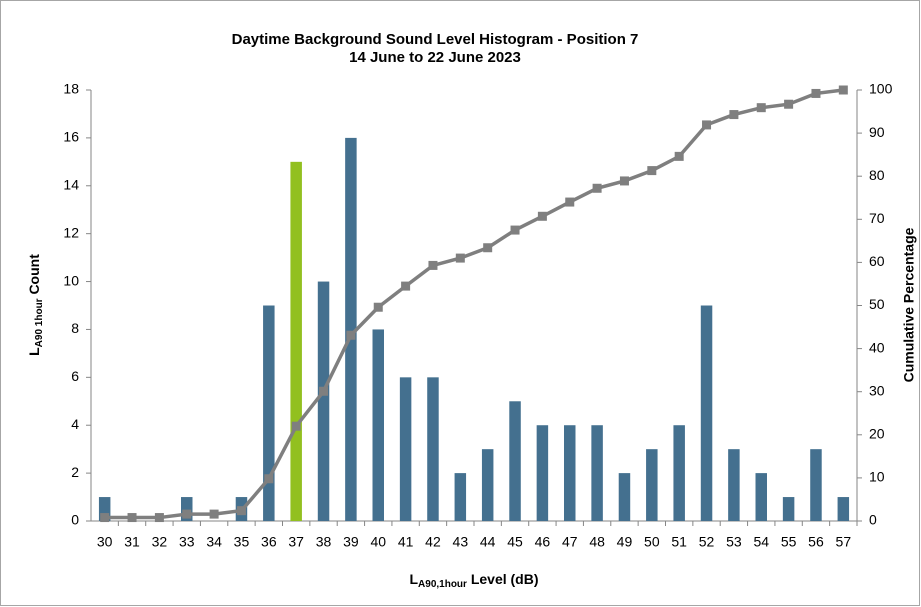  Describe the element at coordinates (488, 542) in the screenshot. I see `x-tick-label: 44` at that location.